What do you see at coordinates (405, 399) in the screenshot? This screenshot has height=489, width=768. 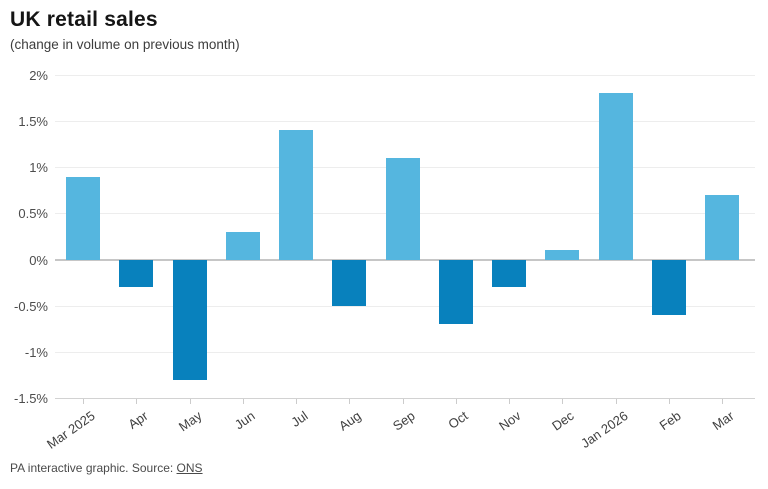 I see `x-axis-line` at bounding box center [405, 399].